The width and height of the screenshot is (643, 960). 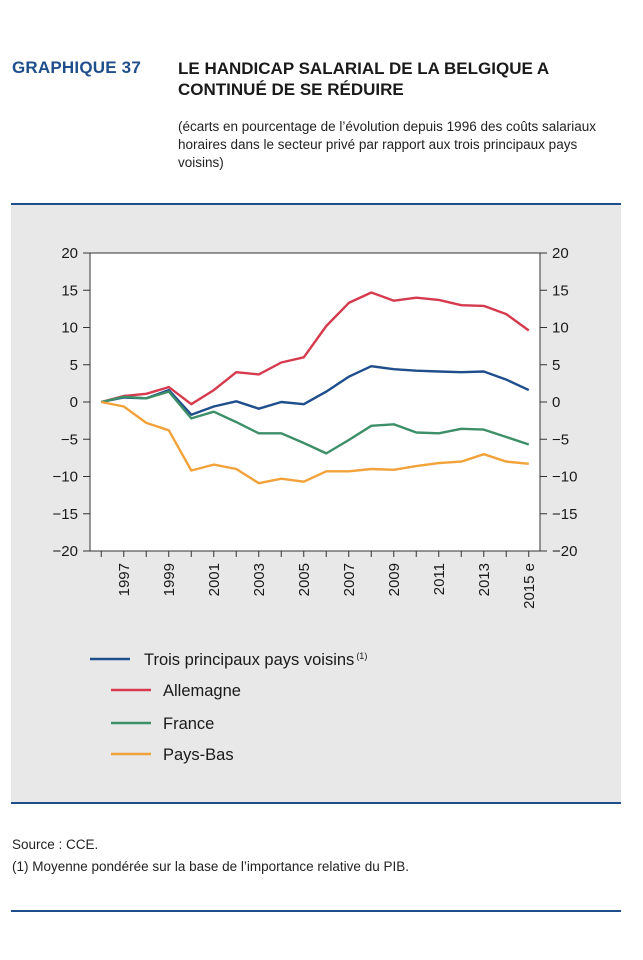 What do you see at coordinates (259, 579) in the screenshot?
I see `x-tick-label: 2003` at bounding box center [259, 579].